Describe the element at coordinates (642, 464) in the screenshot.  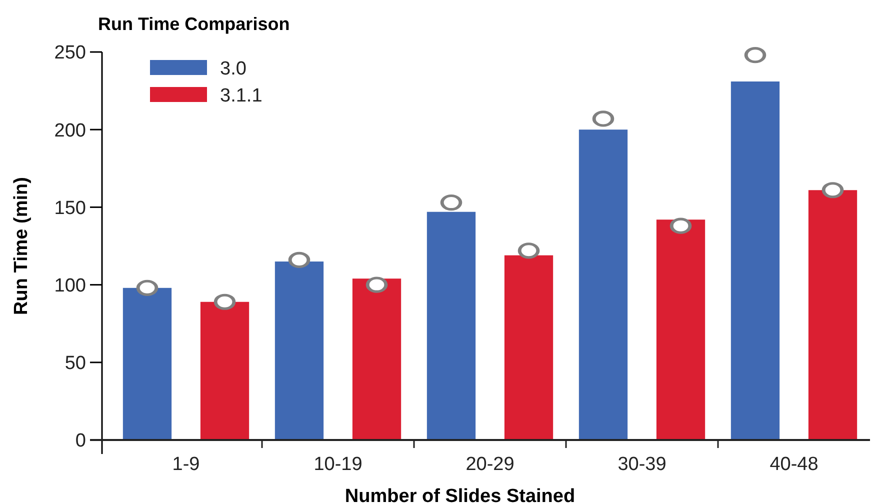
I see `x-tick-label: 30-39` at that location.